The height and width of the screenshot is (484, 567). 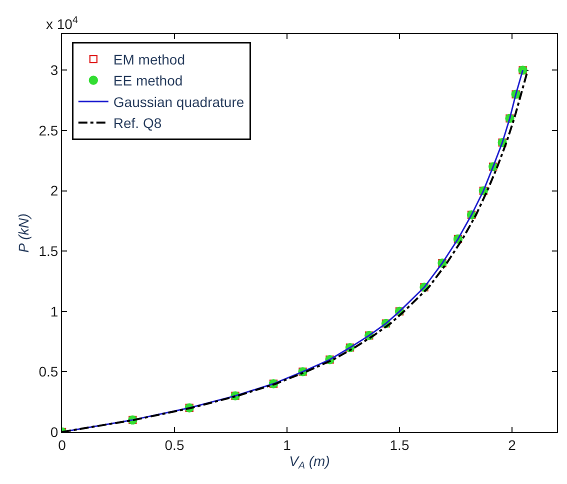 I want to click on y-tick-label: 0.5, so click(x=48, y=372).